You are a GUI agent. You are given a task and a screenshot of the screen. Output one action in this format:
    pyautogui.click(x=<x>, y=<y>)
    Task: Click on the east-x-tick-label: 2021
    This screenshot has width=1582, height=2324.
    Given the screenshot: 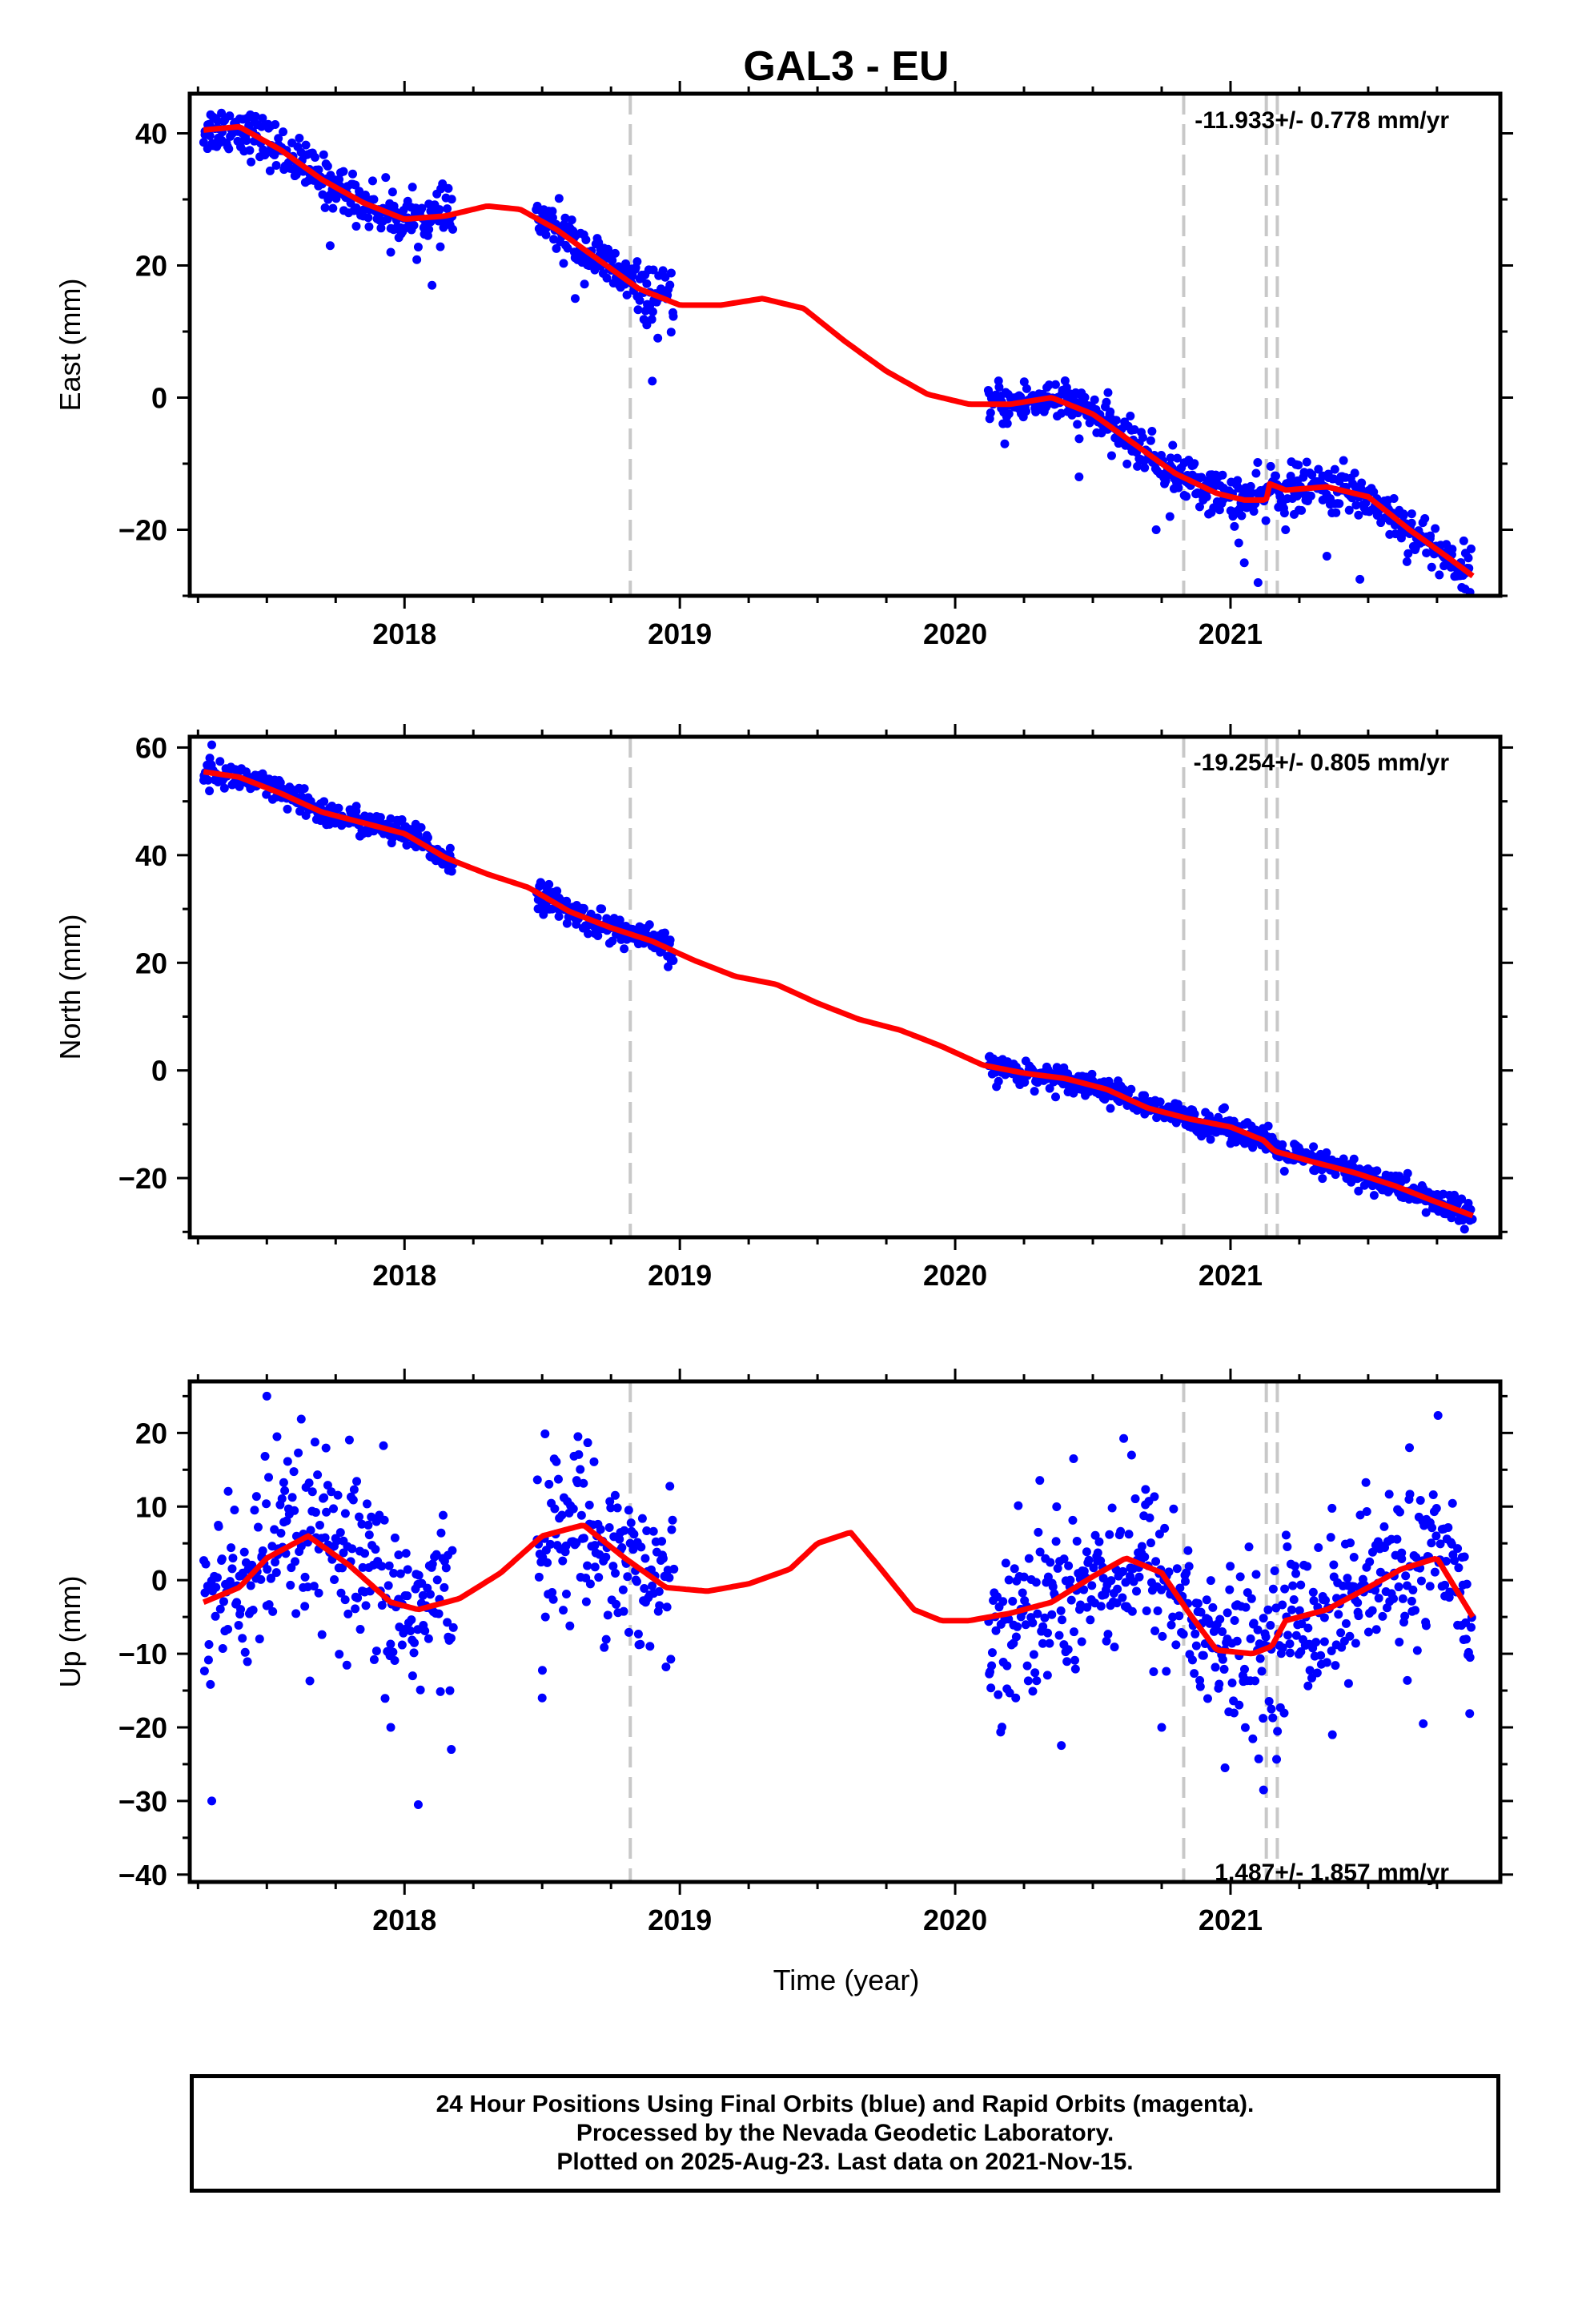 What is the action you would take?
    pyautogui.click(x=1231, y=633)
    